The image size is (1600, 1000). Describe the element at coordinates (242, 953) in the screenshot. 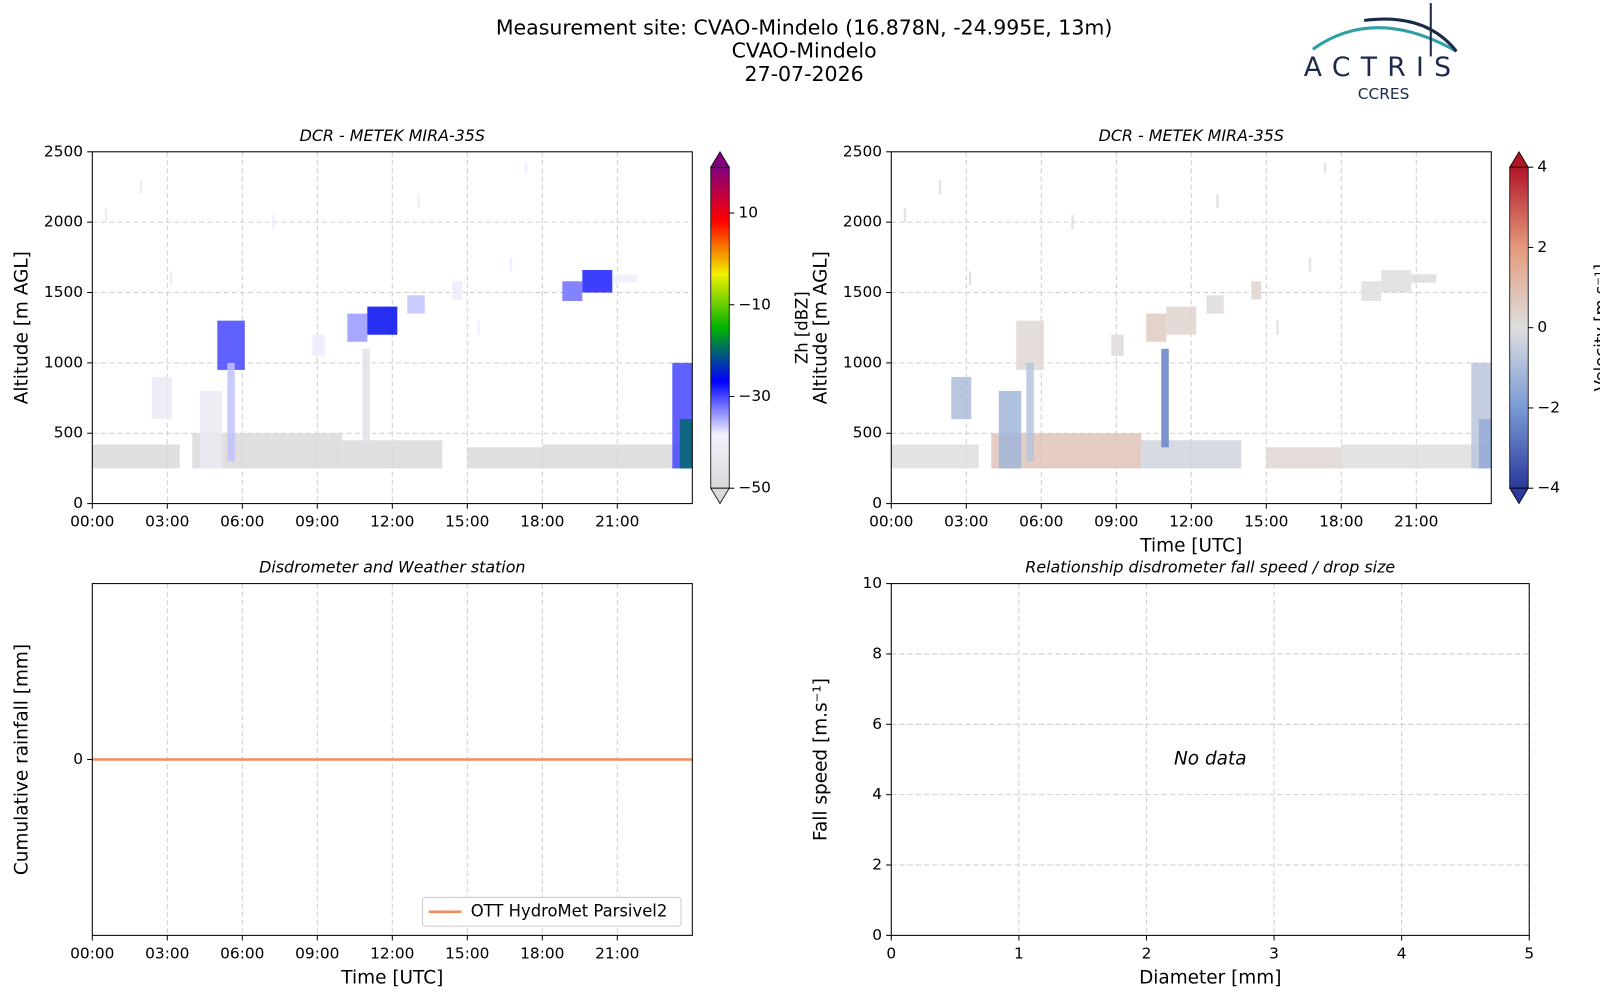

I see `x-tick-label: 06:00` at that location.